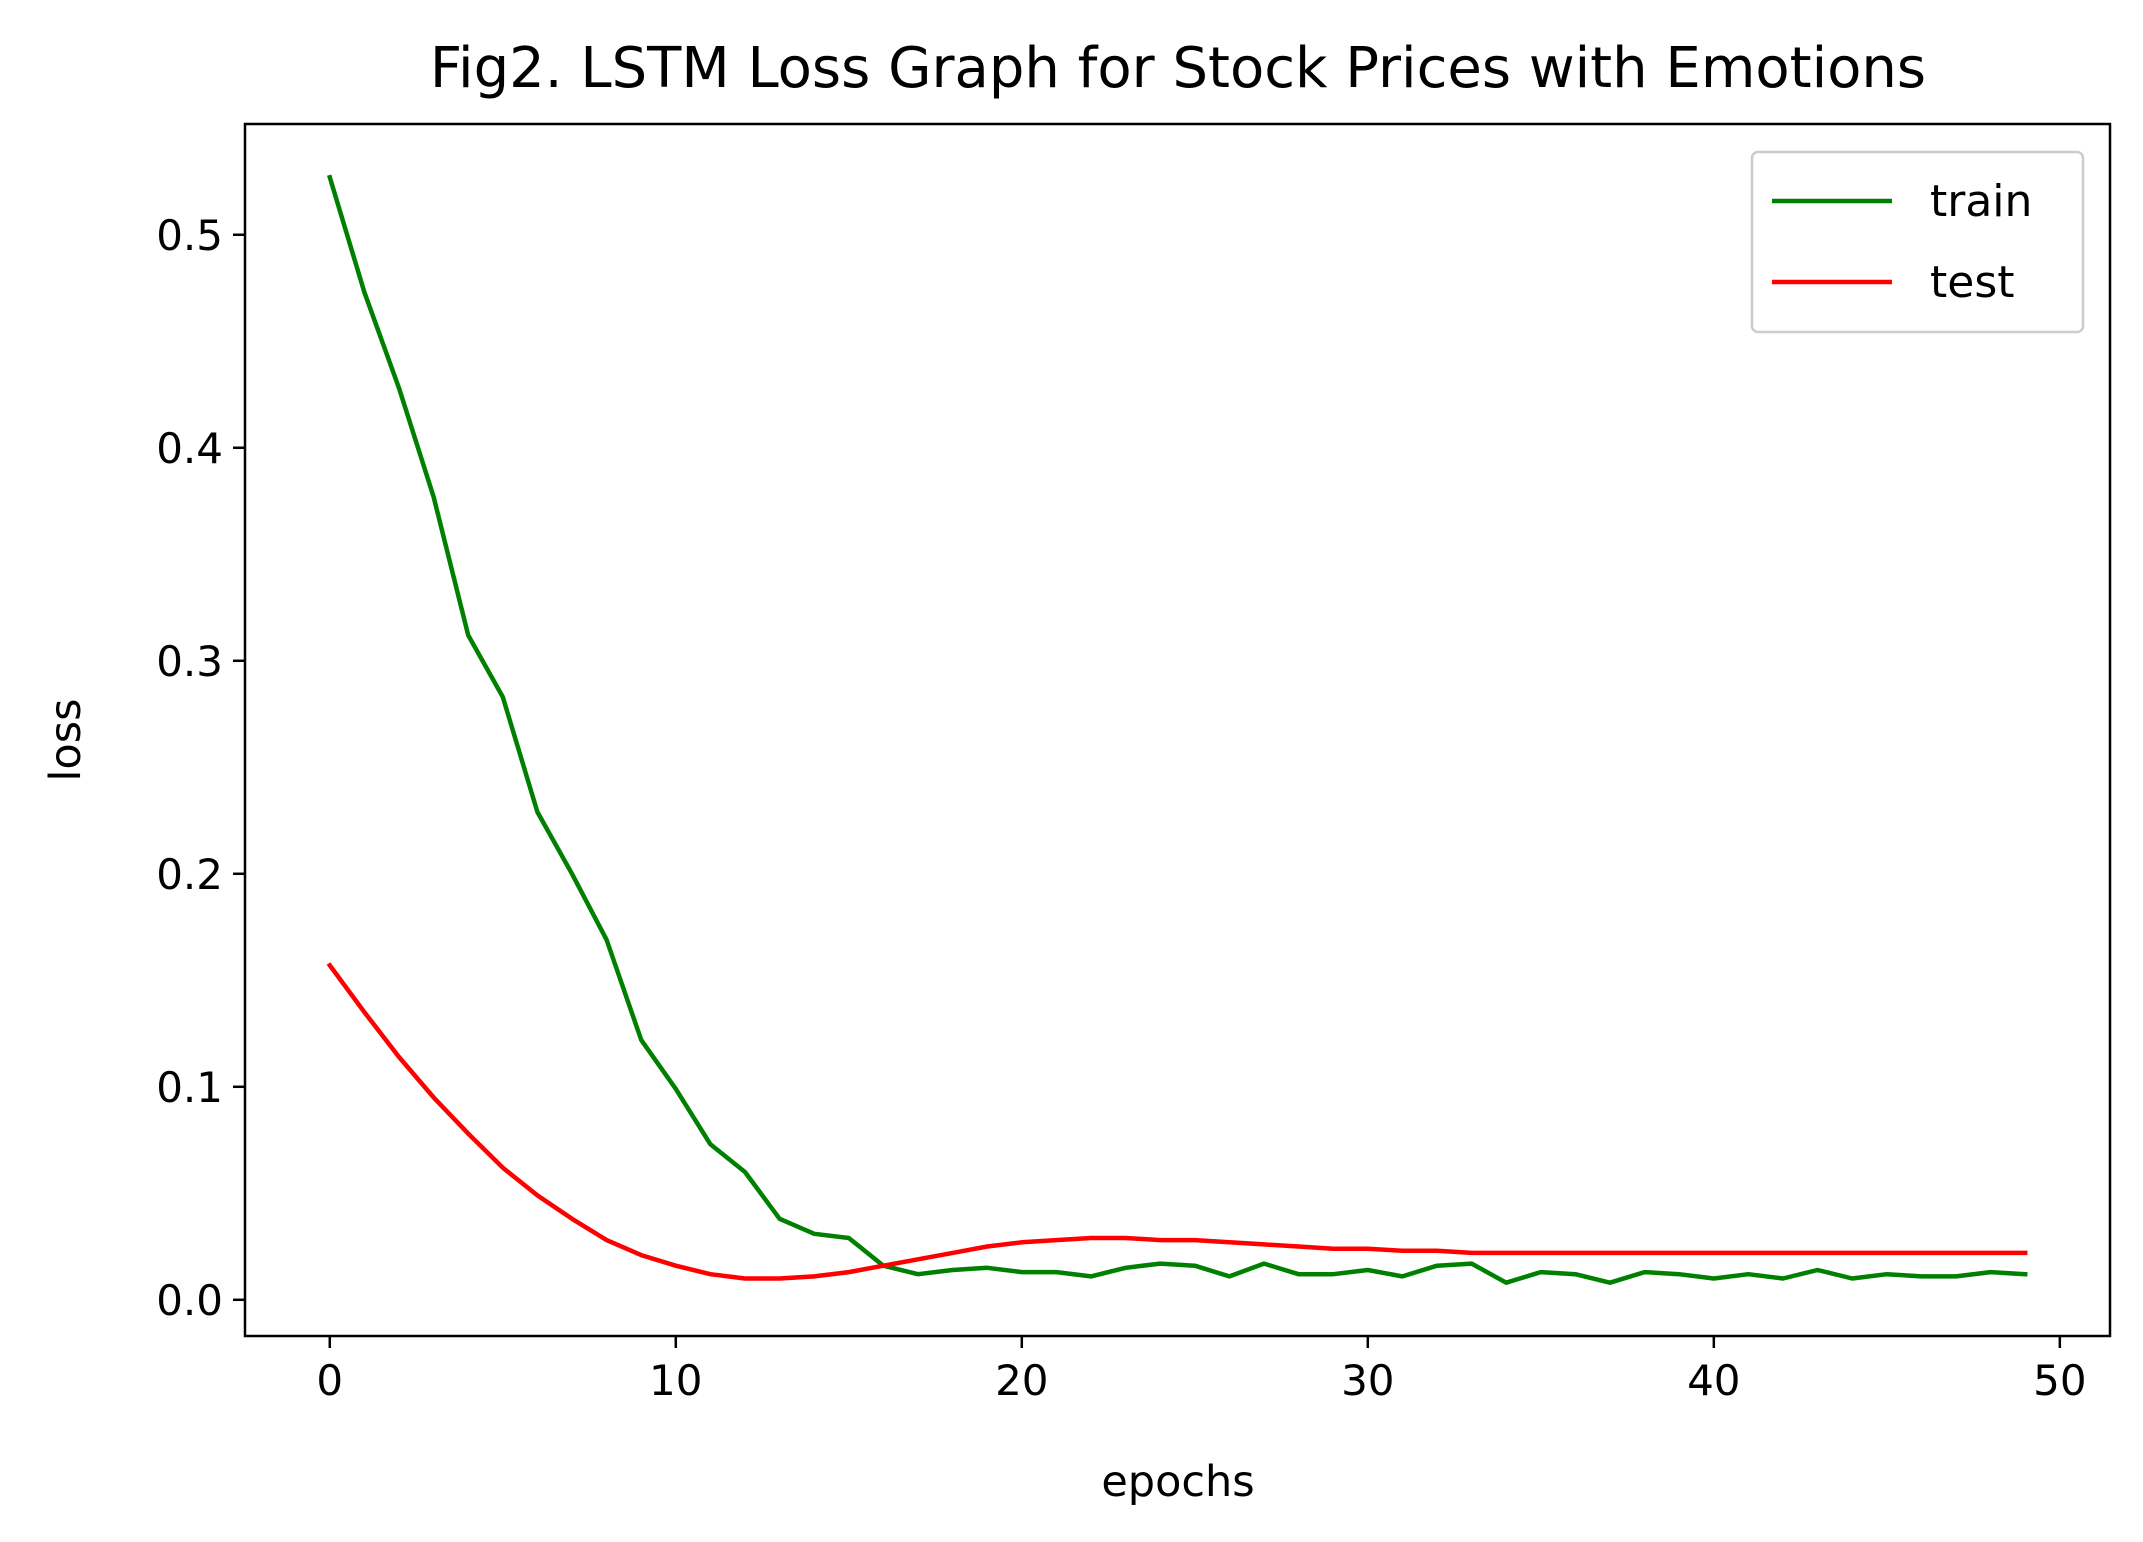 This screenshot has width=2143, height=1542. Describe the element at coordinates (189, 874) in the screenshot. I see `y-tick-label: 0.2` at that location.